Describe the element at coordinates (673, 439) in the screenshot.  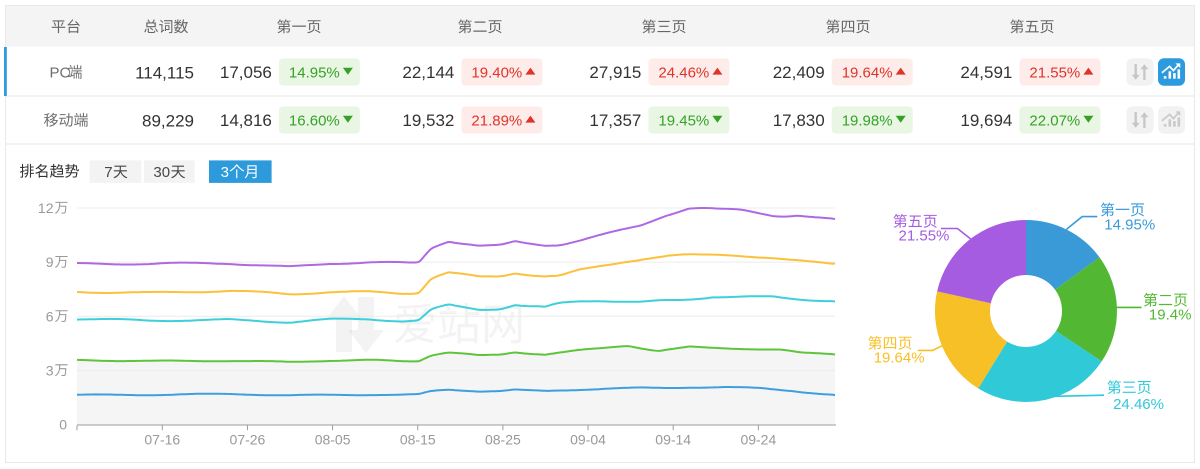
I see `svg-text: 09-14` at that location.